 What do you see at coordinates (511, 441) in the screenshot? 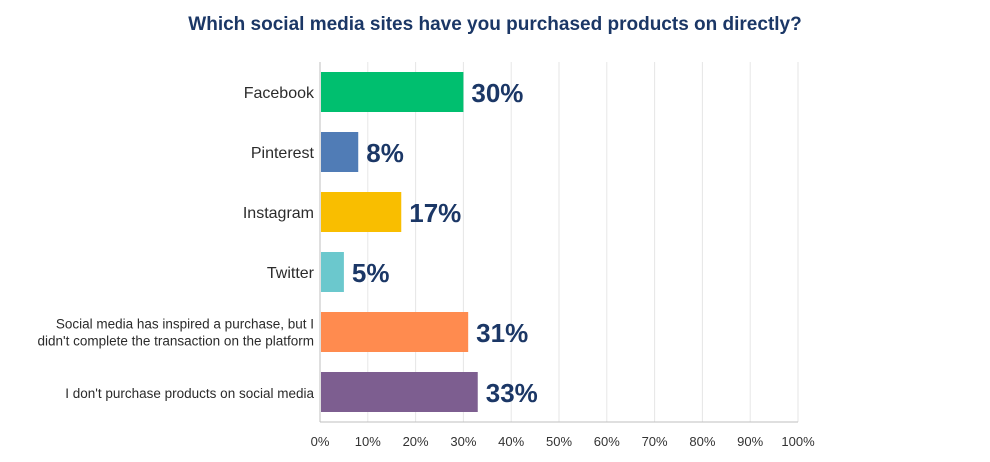
I see `x-tick-label: 40%` at bounding box center [511, 441].